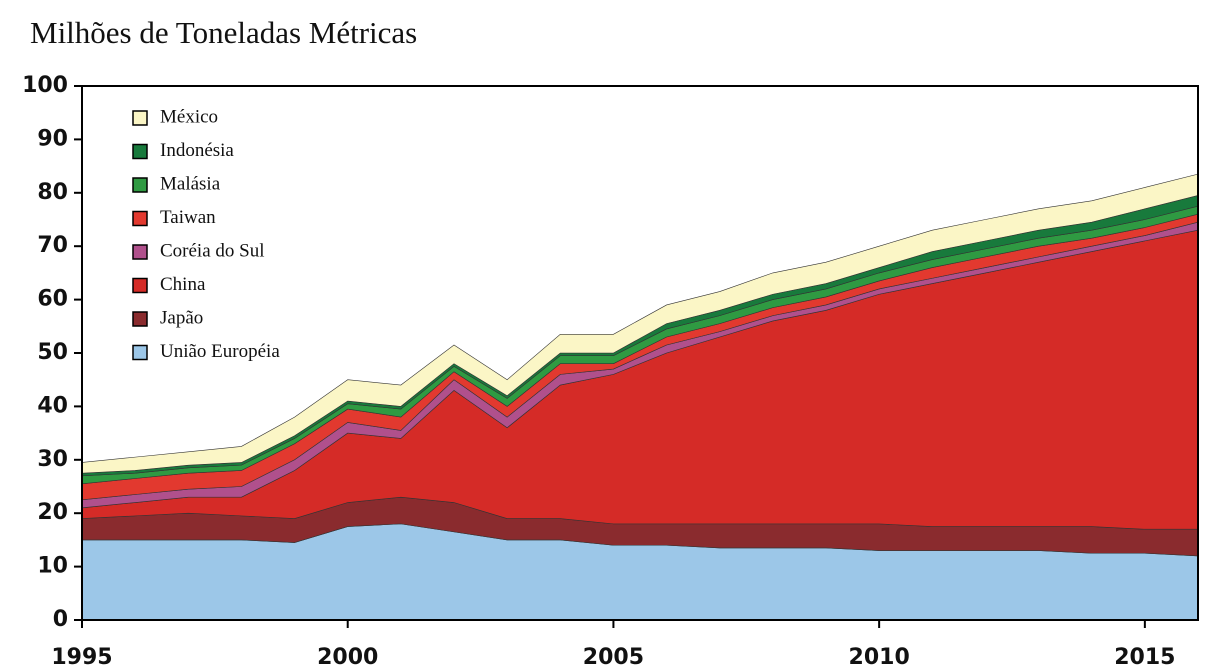 The image size is (1206, 672). What do you see at coordinates (45, 85) in the screenshot?
I see `y-tick-label: 100` at bounding box center [45, 85].